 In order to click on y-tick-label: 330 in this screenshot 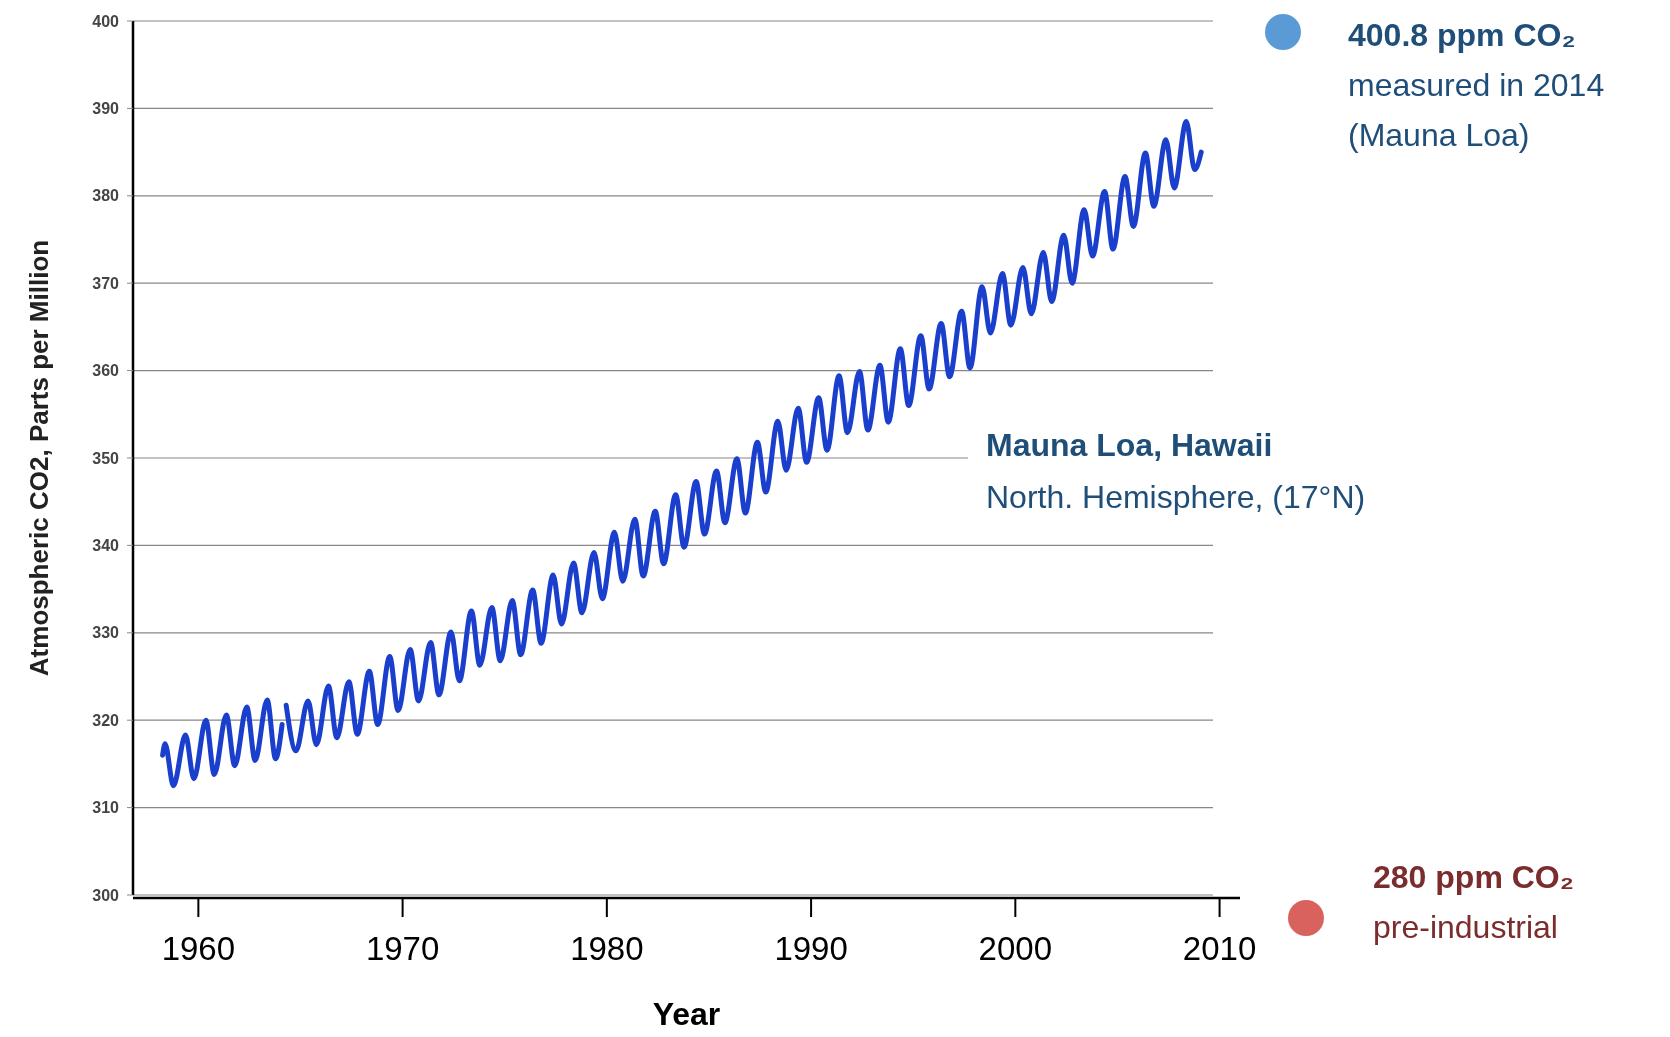, I will do `click(106, 633)`.